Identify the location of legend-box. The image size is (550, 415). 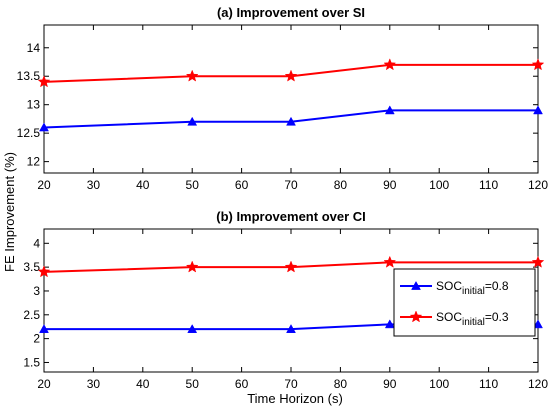
(464, 302).